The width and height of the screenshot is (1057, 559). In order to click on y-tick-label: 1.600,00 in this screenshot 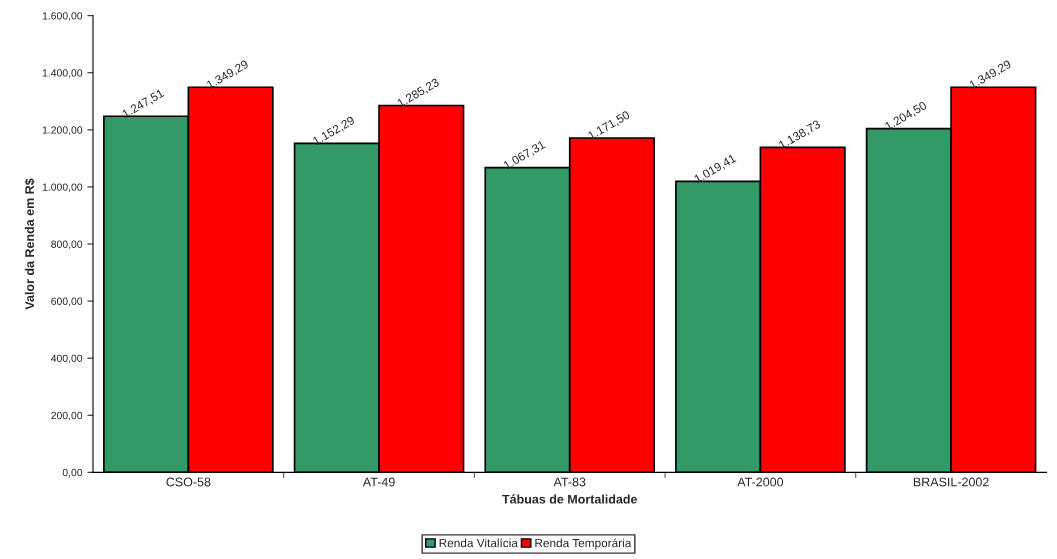, I will do `click(62, 16)`.